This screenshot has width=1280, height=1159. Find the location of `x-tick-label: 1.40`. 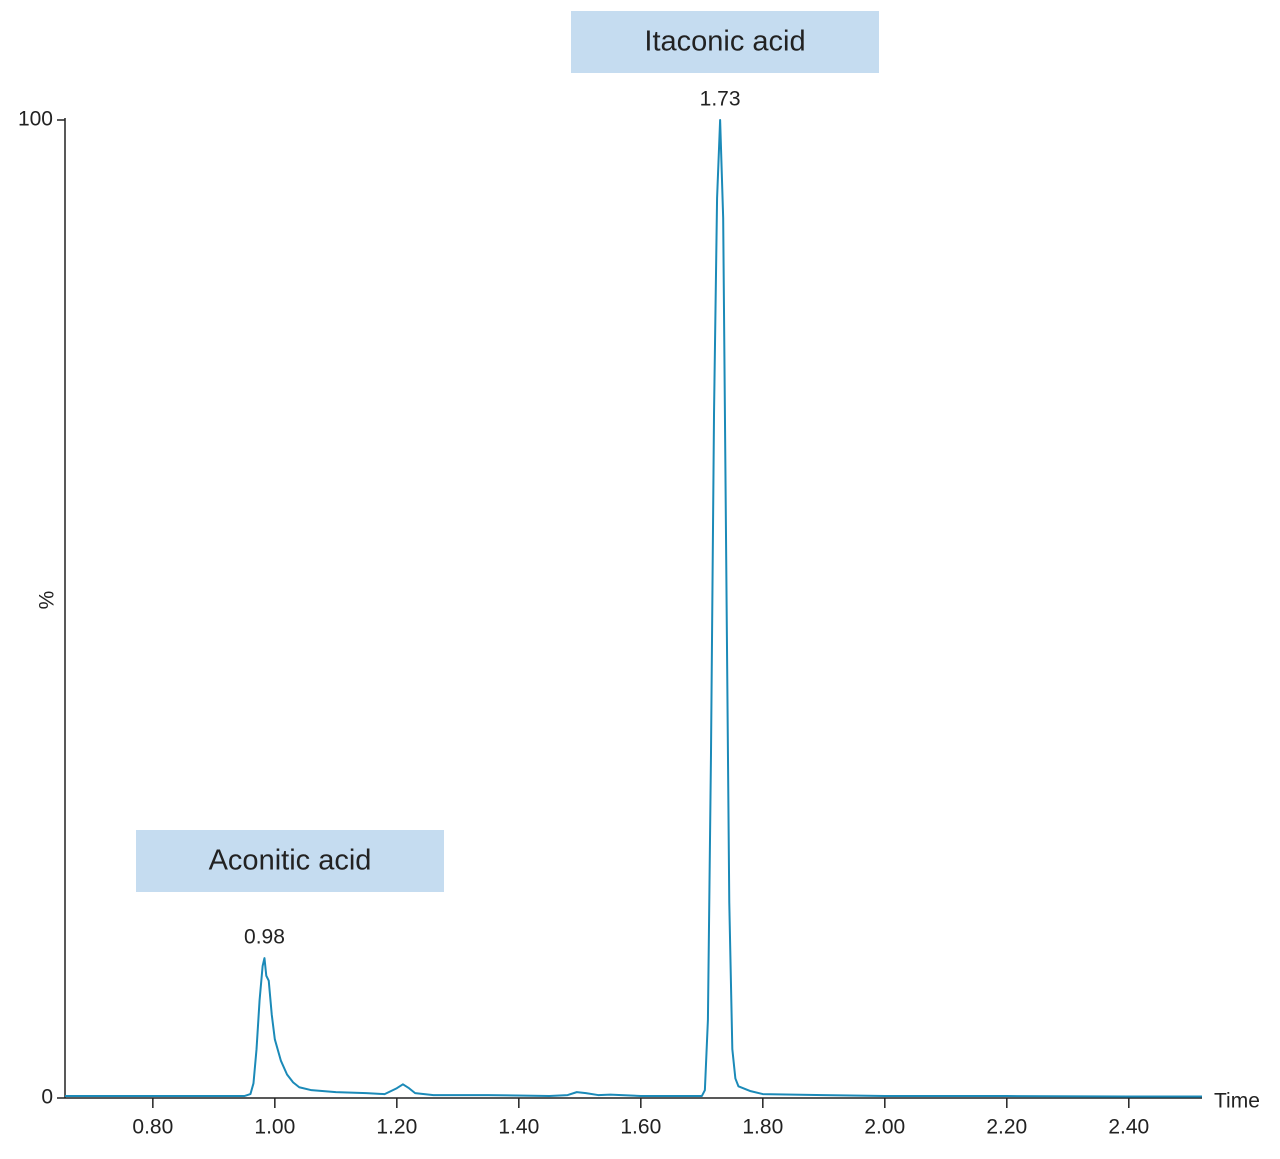

x-tick-label: 1.40 is located at coordinates (518, 1127).